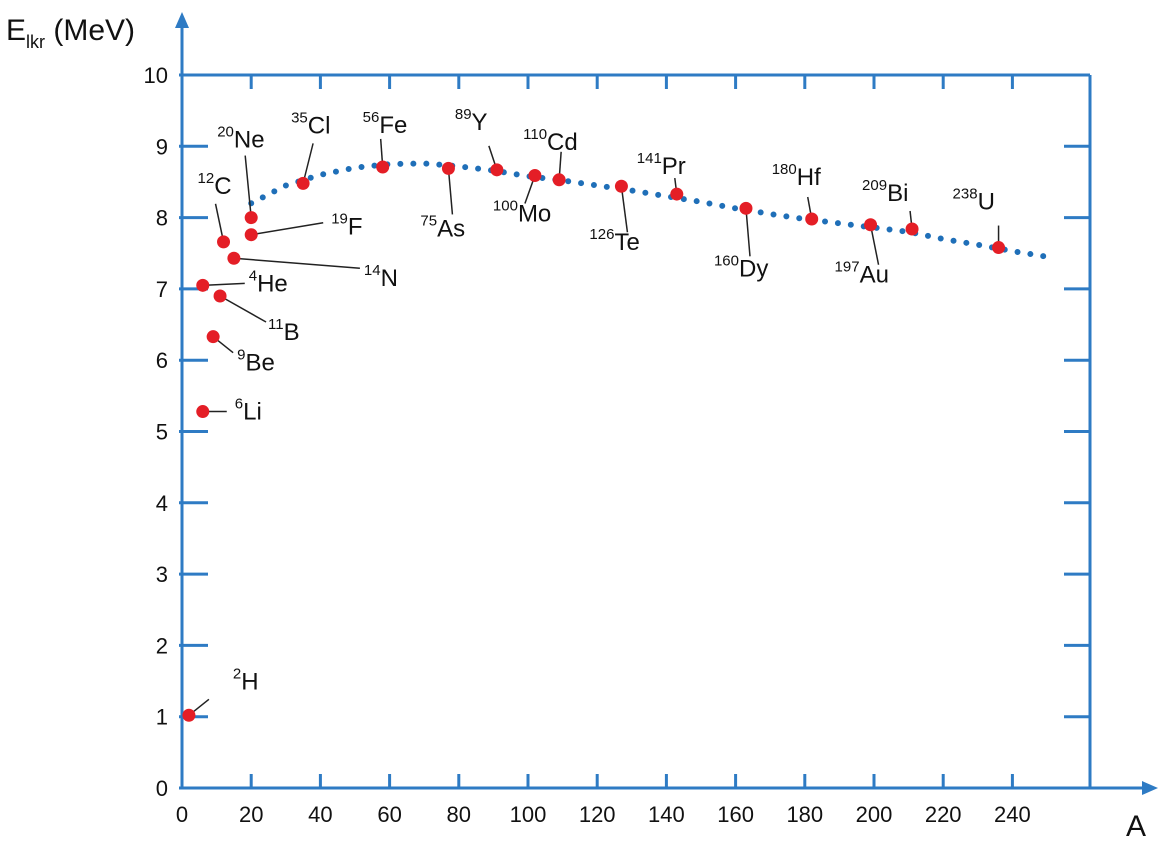 The height and width of the screenshot is (844, 1161). Describe the element at coordinates (224, 242) in the screenshot. I see `data-point-c` at that location.